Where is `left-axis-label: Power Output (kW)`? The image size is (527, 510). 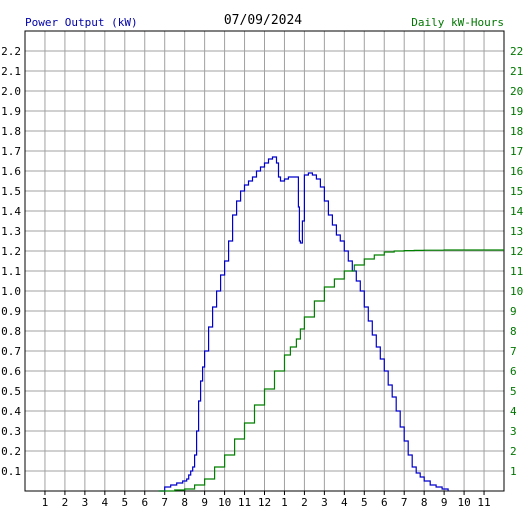 left-axis-label: Power Output (kW) is located at coordinates (81, 22).